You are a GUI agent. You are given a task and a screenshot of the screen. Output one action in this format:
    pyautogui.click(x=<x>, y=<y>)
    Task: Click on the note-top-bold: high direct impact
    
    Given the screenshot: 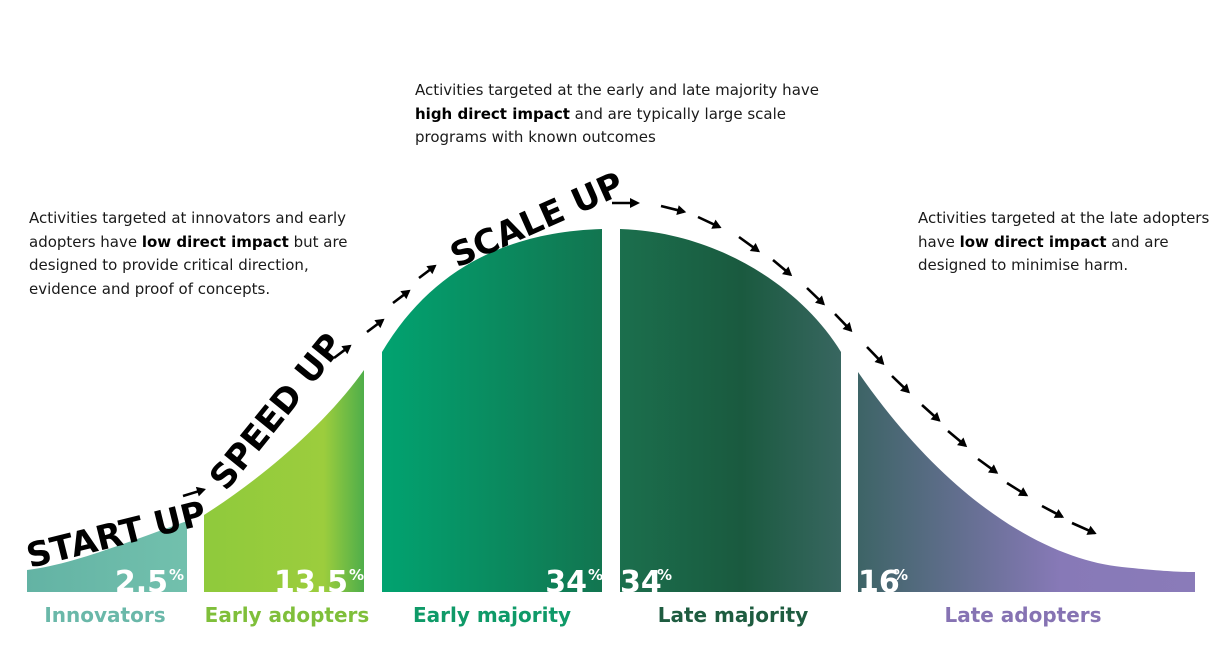 What is the action you would take?
    pyautogui.click(x=492, y=113)
    